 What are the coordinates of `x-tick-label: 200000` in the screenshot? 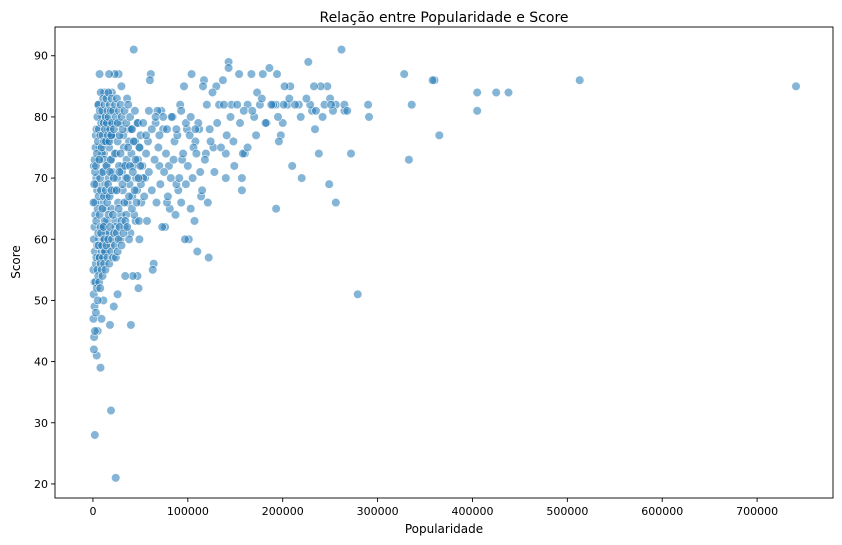 It's located at (283, 511).